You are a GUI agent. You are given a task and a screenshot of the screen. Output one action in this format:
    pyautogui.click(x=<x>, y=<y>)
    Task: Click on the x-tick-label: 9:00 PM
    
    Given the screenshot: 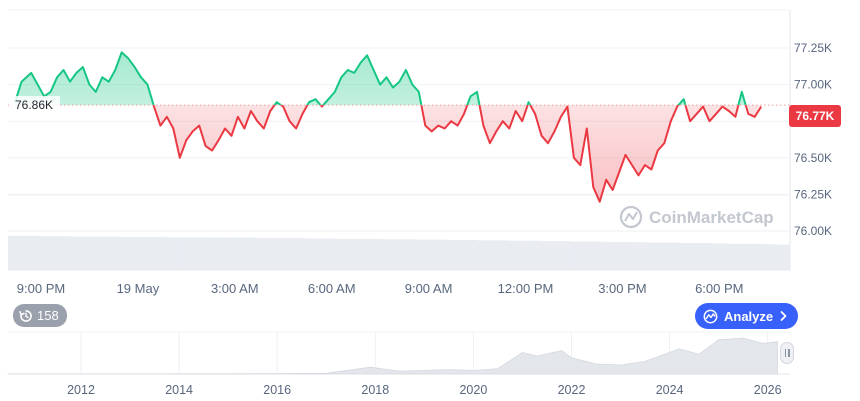 What is the action you would take?
    pyautogui.click(x=41, y=288)
    